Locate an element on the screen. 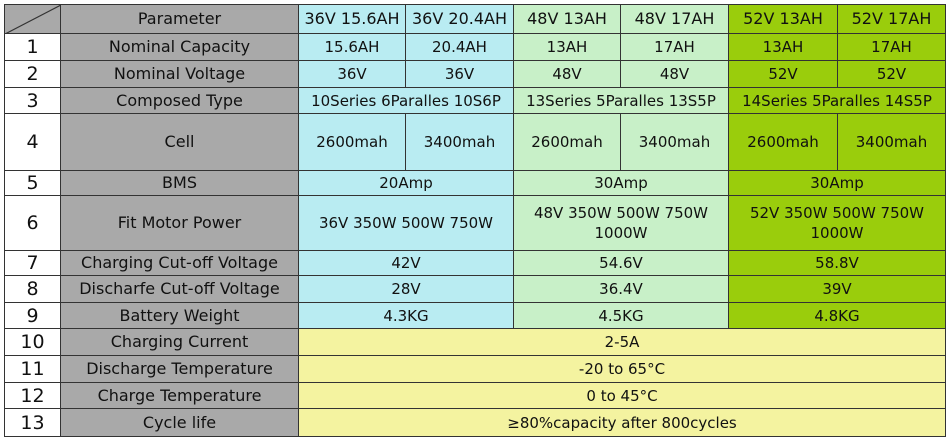 This screenshot has width=950, height=444. header-model: 36V 20.4AH is located at coordinates (459, 19).